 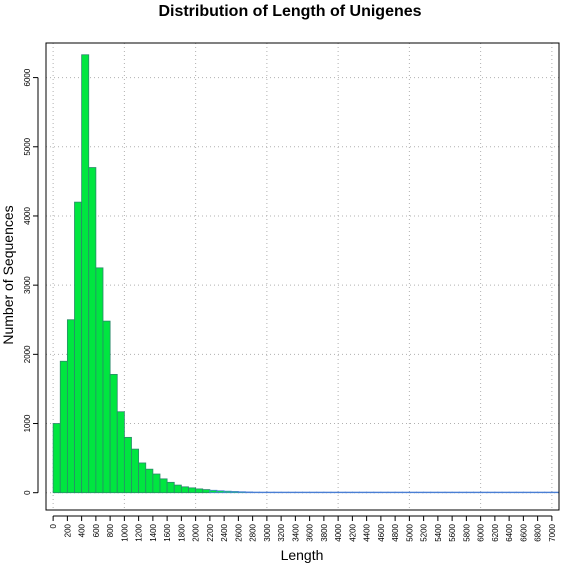 What do you see at coordinates (27, 492) in the screenshot?
I see `y-tick-label: 0` at bounding box center [27, 492].